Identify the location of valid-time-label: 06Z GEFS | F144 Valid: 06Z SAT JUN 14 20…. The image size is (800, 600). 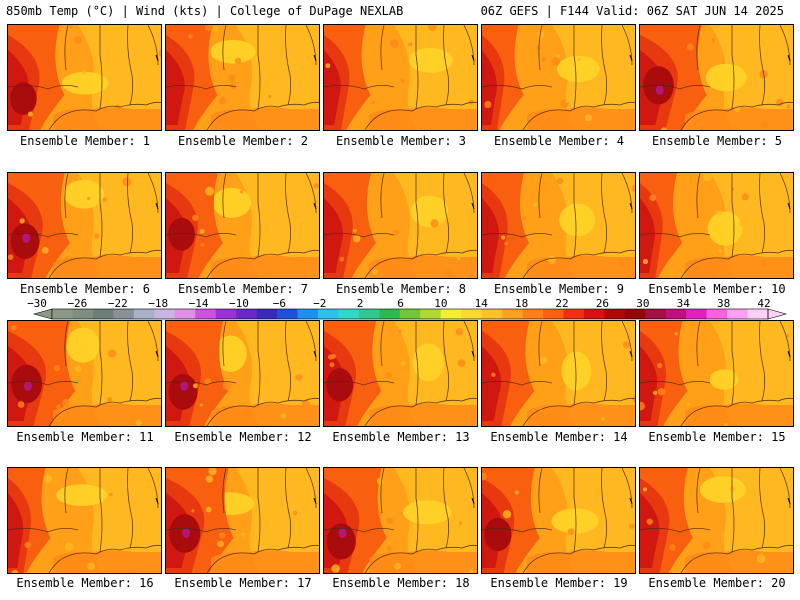
(632, 11).